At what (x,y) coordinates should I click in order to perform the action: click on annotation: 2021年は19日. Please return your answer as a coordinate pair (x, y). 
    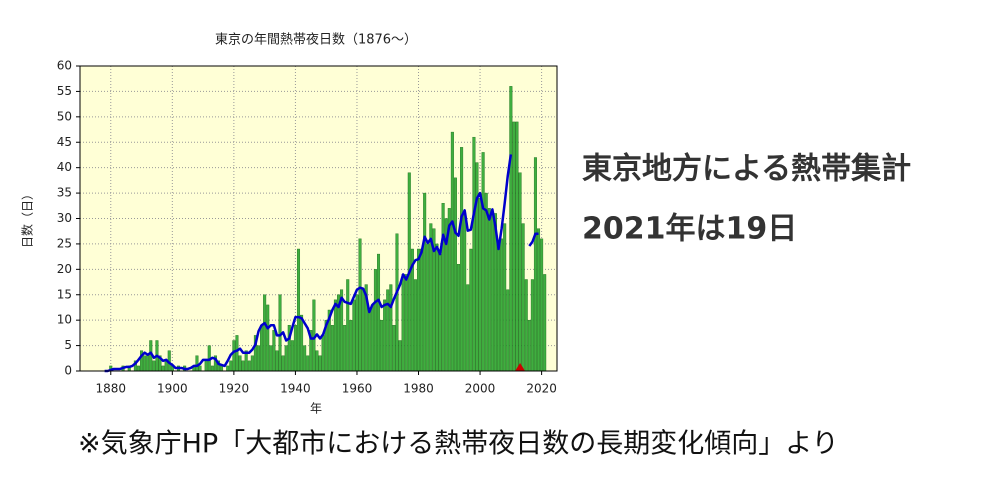
    Looking at the image, I should click on (689, 229).